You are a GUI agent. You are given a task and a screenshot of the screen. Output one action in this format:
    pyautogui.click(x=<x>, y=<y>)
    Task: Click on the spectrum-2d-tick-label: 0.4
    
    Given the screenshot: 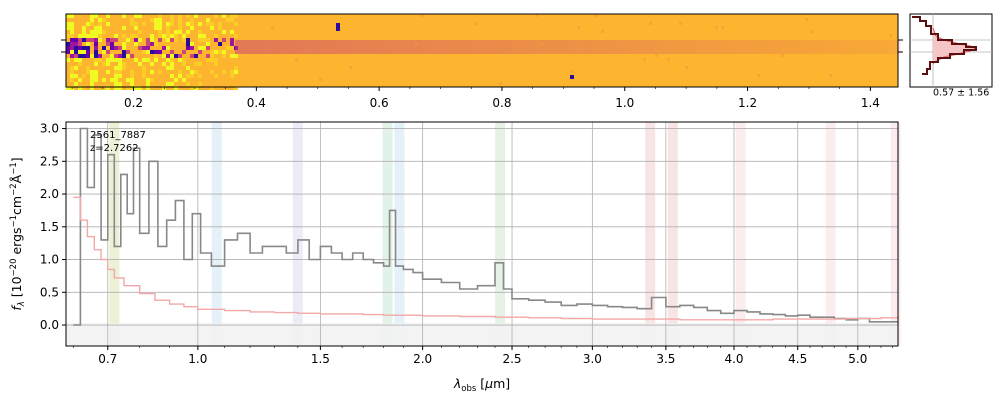 What is the action you would take?
    pyautogui.click(x=256, y=103)
    